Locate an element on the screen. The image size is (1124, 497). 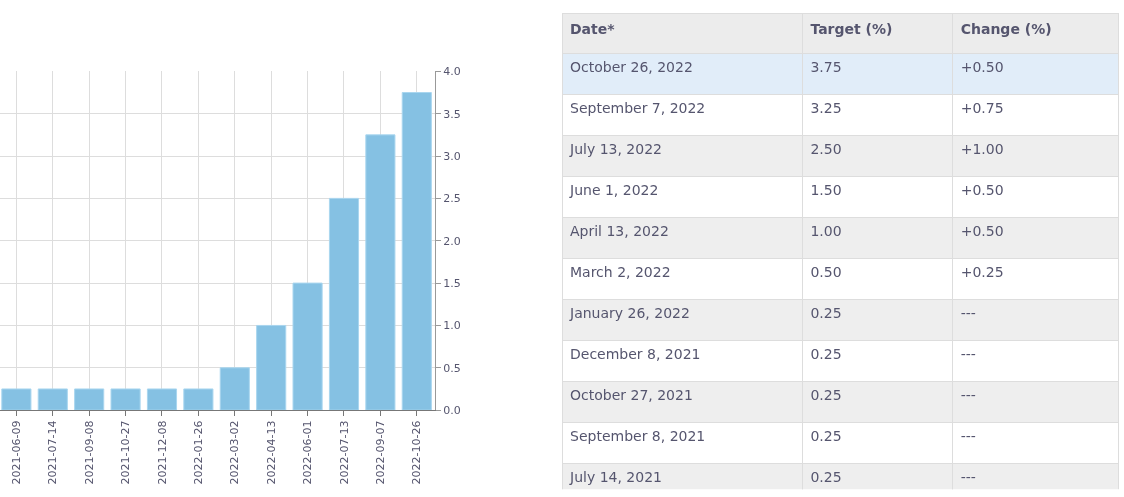
category-label: Target (%) is located at coordinates (851, 29).